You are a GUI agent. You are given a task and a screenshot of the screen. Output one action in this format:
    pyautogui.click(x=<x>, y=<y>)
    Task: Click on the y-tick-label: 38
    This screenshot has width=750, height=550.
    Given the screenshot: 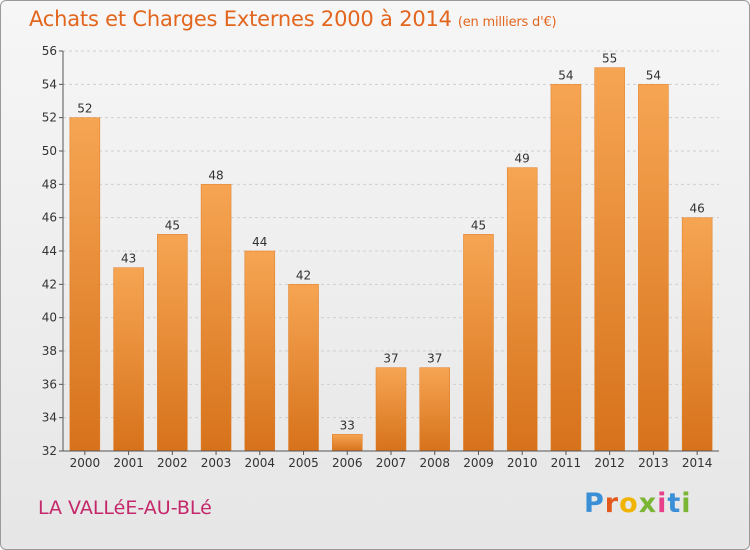 What is the action you would take?
    pyautogui.click(x=49, y=351)
    